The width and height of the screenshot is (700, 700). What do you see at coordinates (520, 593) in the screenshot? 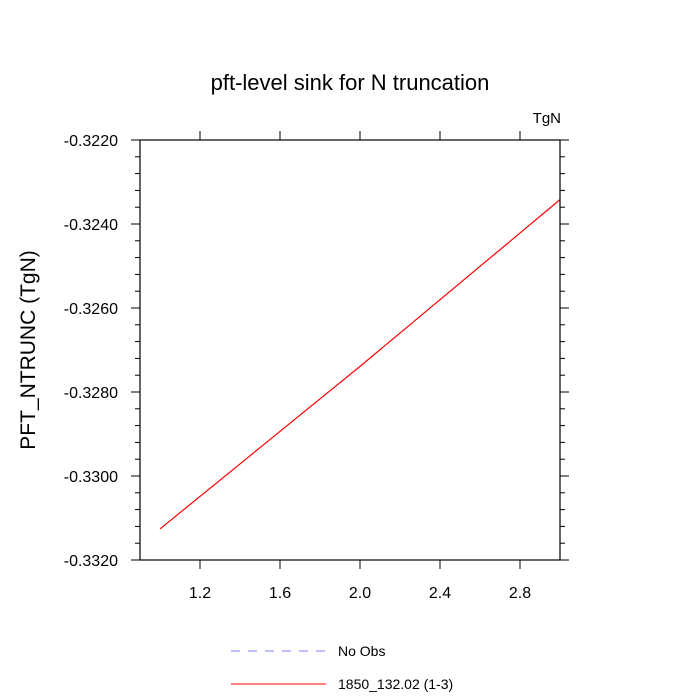
I see `x-tick-label: 2.8` at bounding box center [520, 593].